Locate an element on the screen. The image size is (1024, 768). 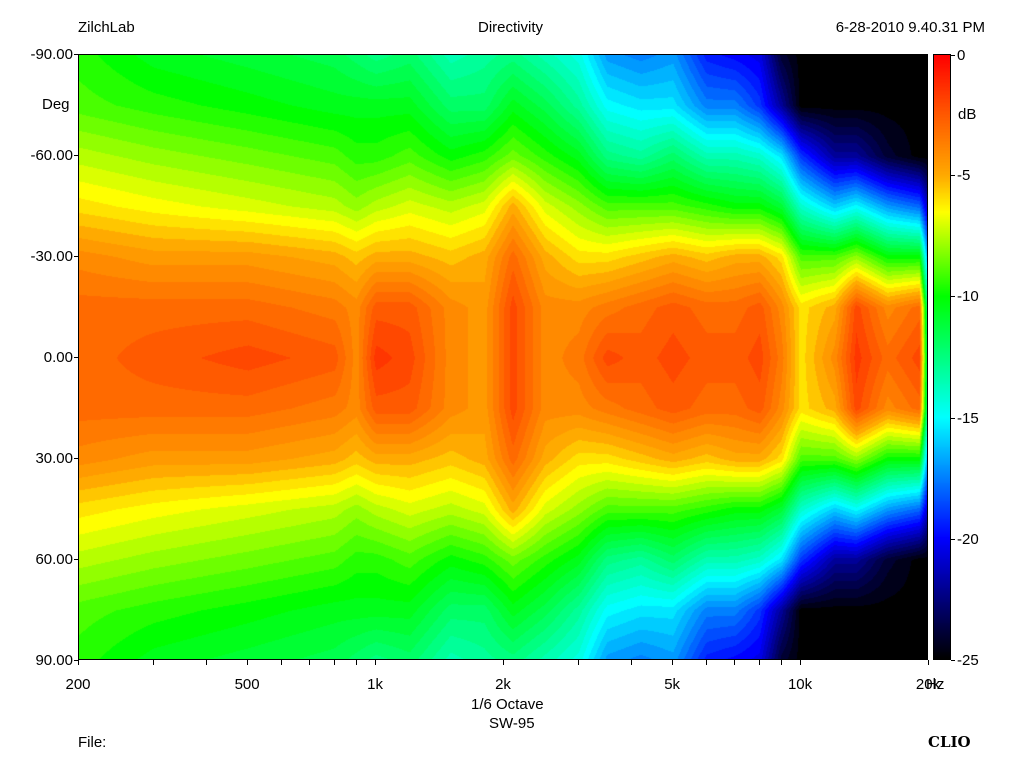
file-label: File: is located at coordinates (92, 742).